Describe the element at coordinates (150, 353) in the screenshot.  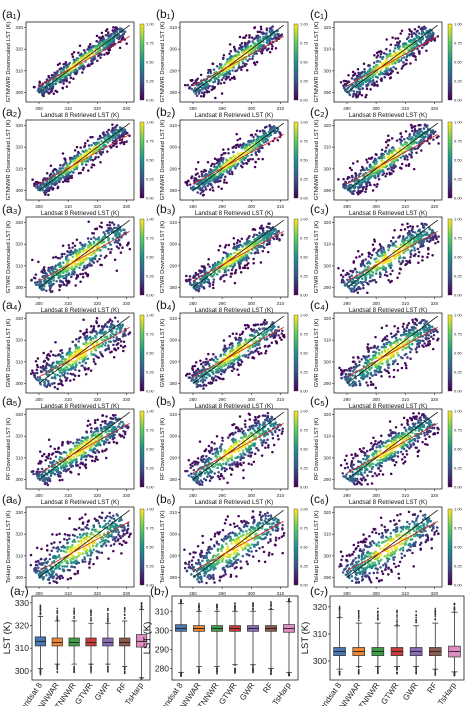
I see `colorbar-tick-label: 0.50` at that location.